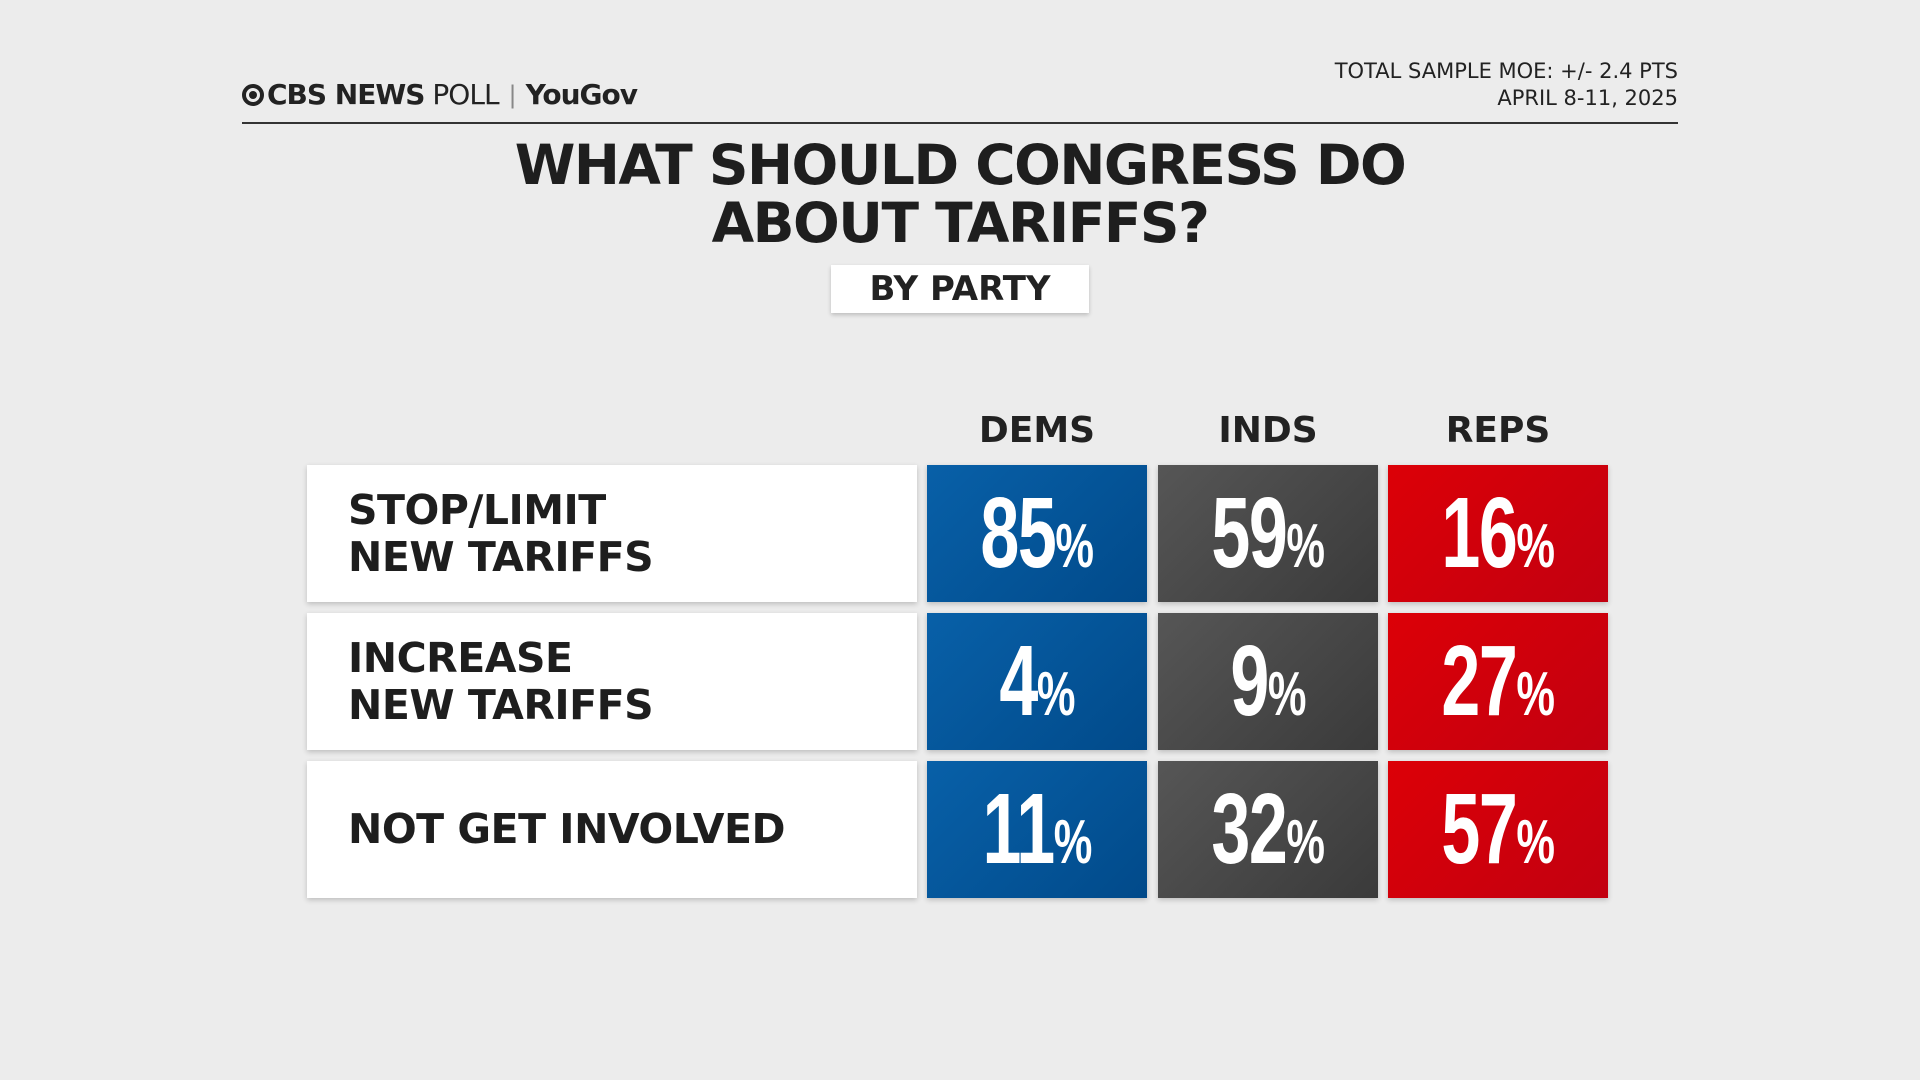 Image resolution: width=1920 pixels, height=1080 pixels. I want to click on chart-title: WHAT SHOULD CONGRESS DO ABOUT TARIFFS?, so click(960, 194).